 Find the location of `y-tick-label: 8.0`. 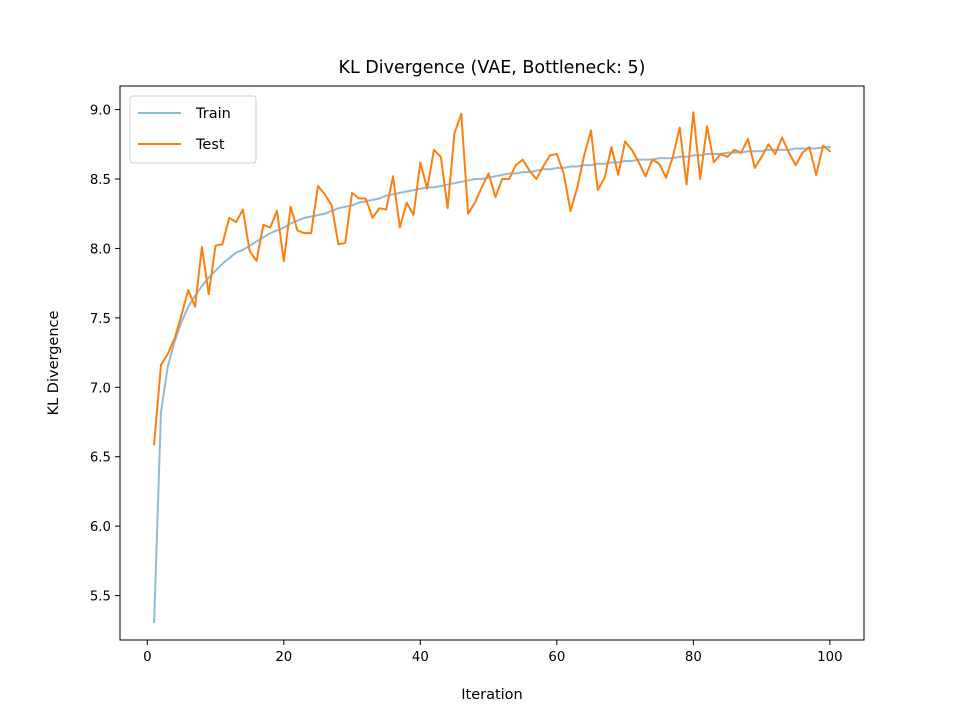

y-tick-label: 8.0 is located at coordinates (100, 249).